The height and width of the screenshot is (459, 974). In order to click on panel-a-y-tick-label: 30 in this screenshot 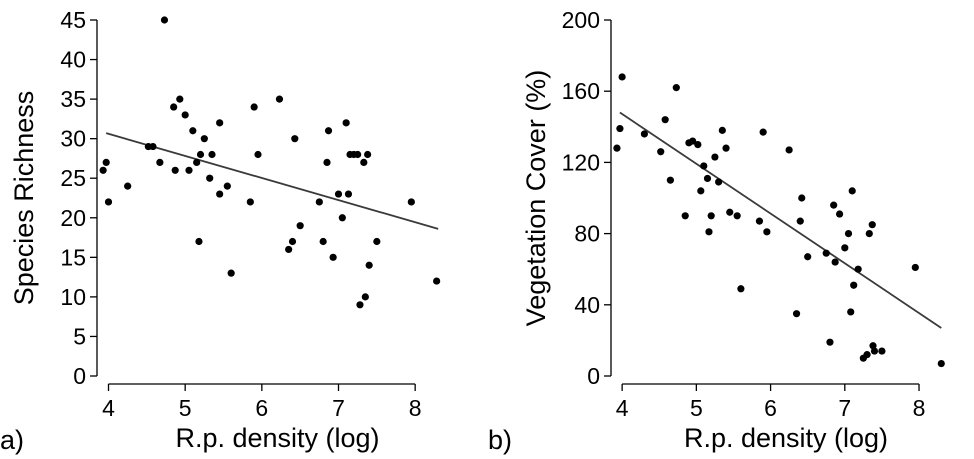, I will do `click(73, 139)`.